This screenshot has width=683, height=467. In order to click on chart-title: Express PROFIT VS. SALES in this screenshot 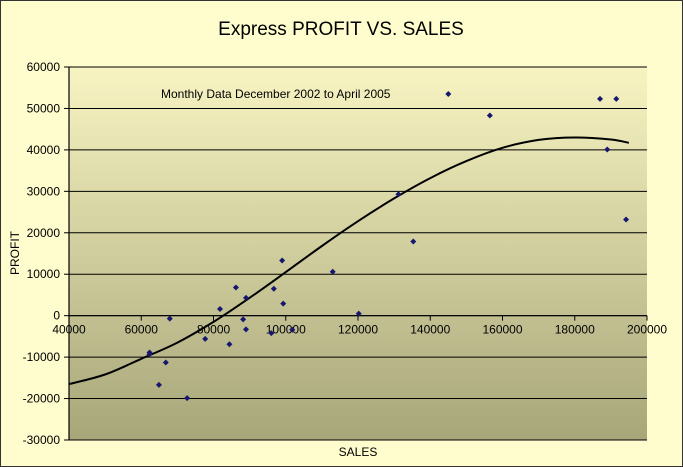, I will do `click(341, 29)`.